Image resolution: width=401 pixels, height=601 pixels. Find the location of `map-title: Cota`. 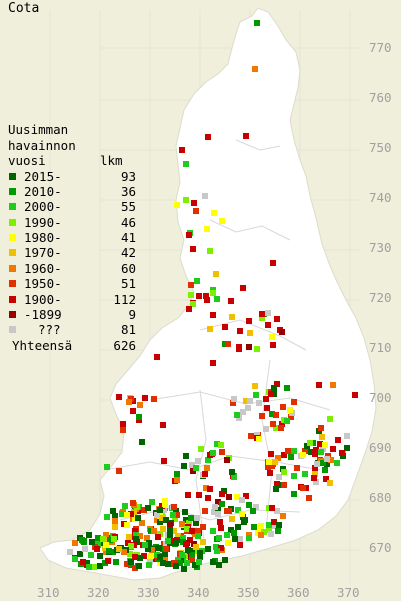

map-title: Cota is located at coordinates (24, 8).